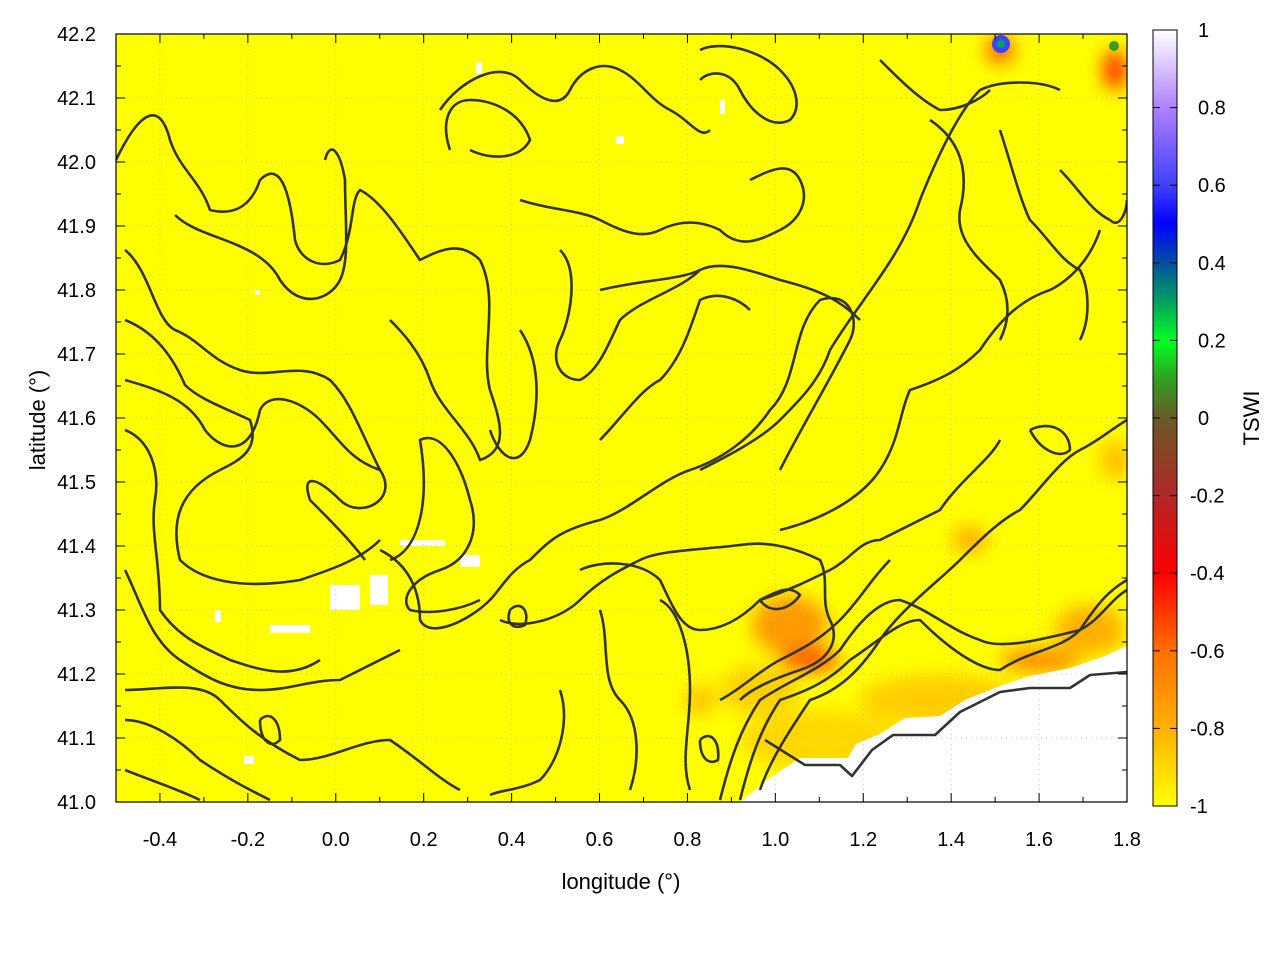 This screenshot has height=960, width=1280. What do you see at coordinates (76, 355) in the screenshot?
I see `y-tick-label: 41.7` at bounding box center [76, 355].